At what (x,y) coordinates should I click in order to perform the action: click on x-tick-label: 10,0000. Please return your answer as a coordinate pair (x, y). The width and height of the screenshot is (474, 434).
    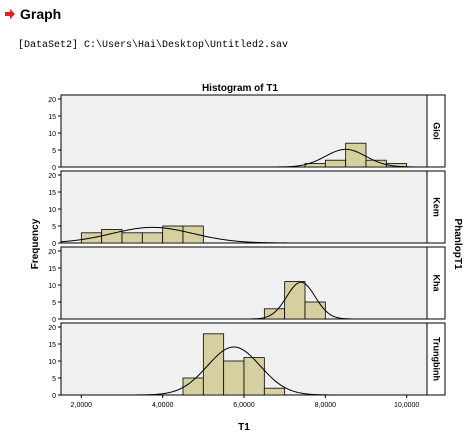
    Looking at the image, I should click on (406, 405).